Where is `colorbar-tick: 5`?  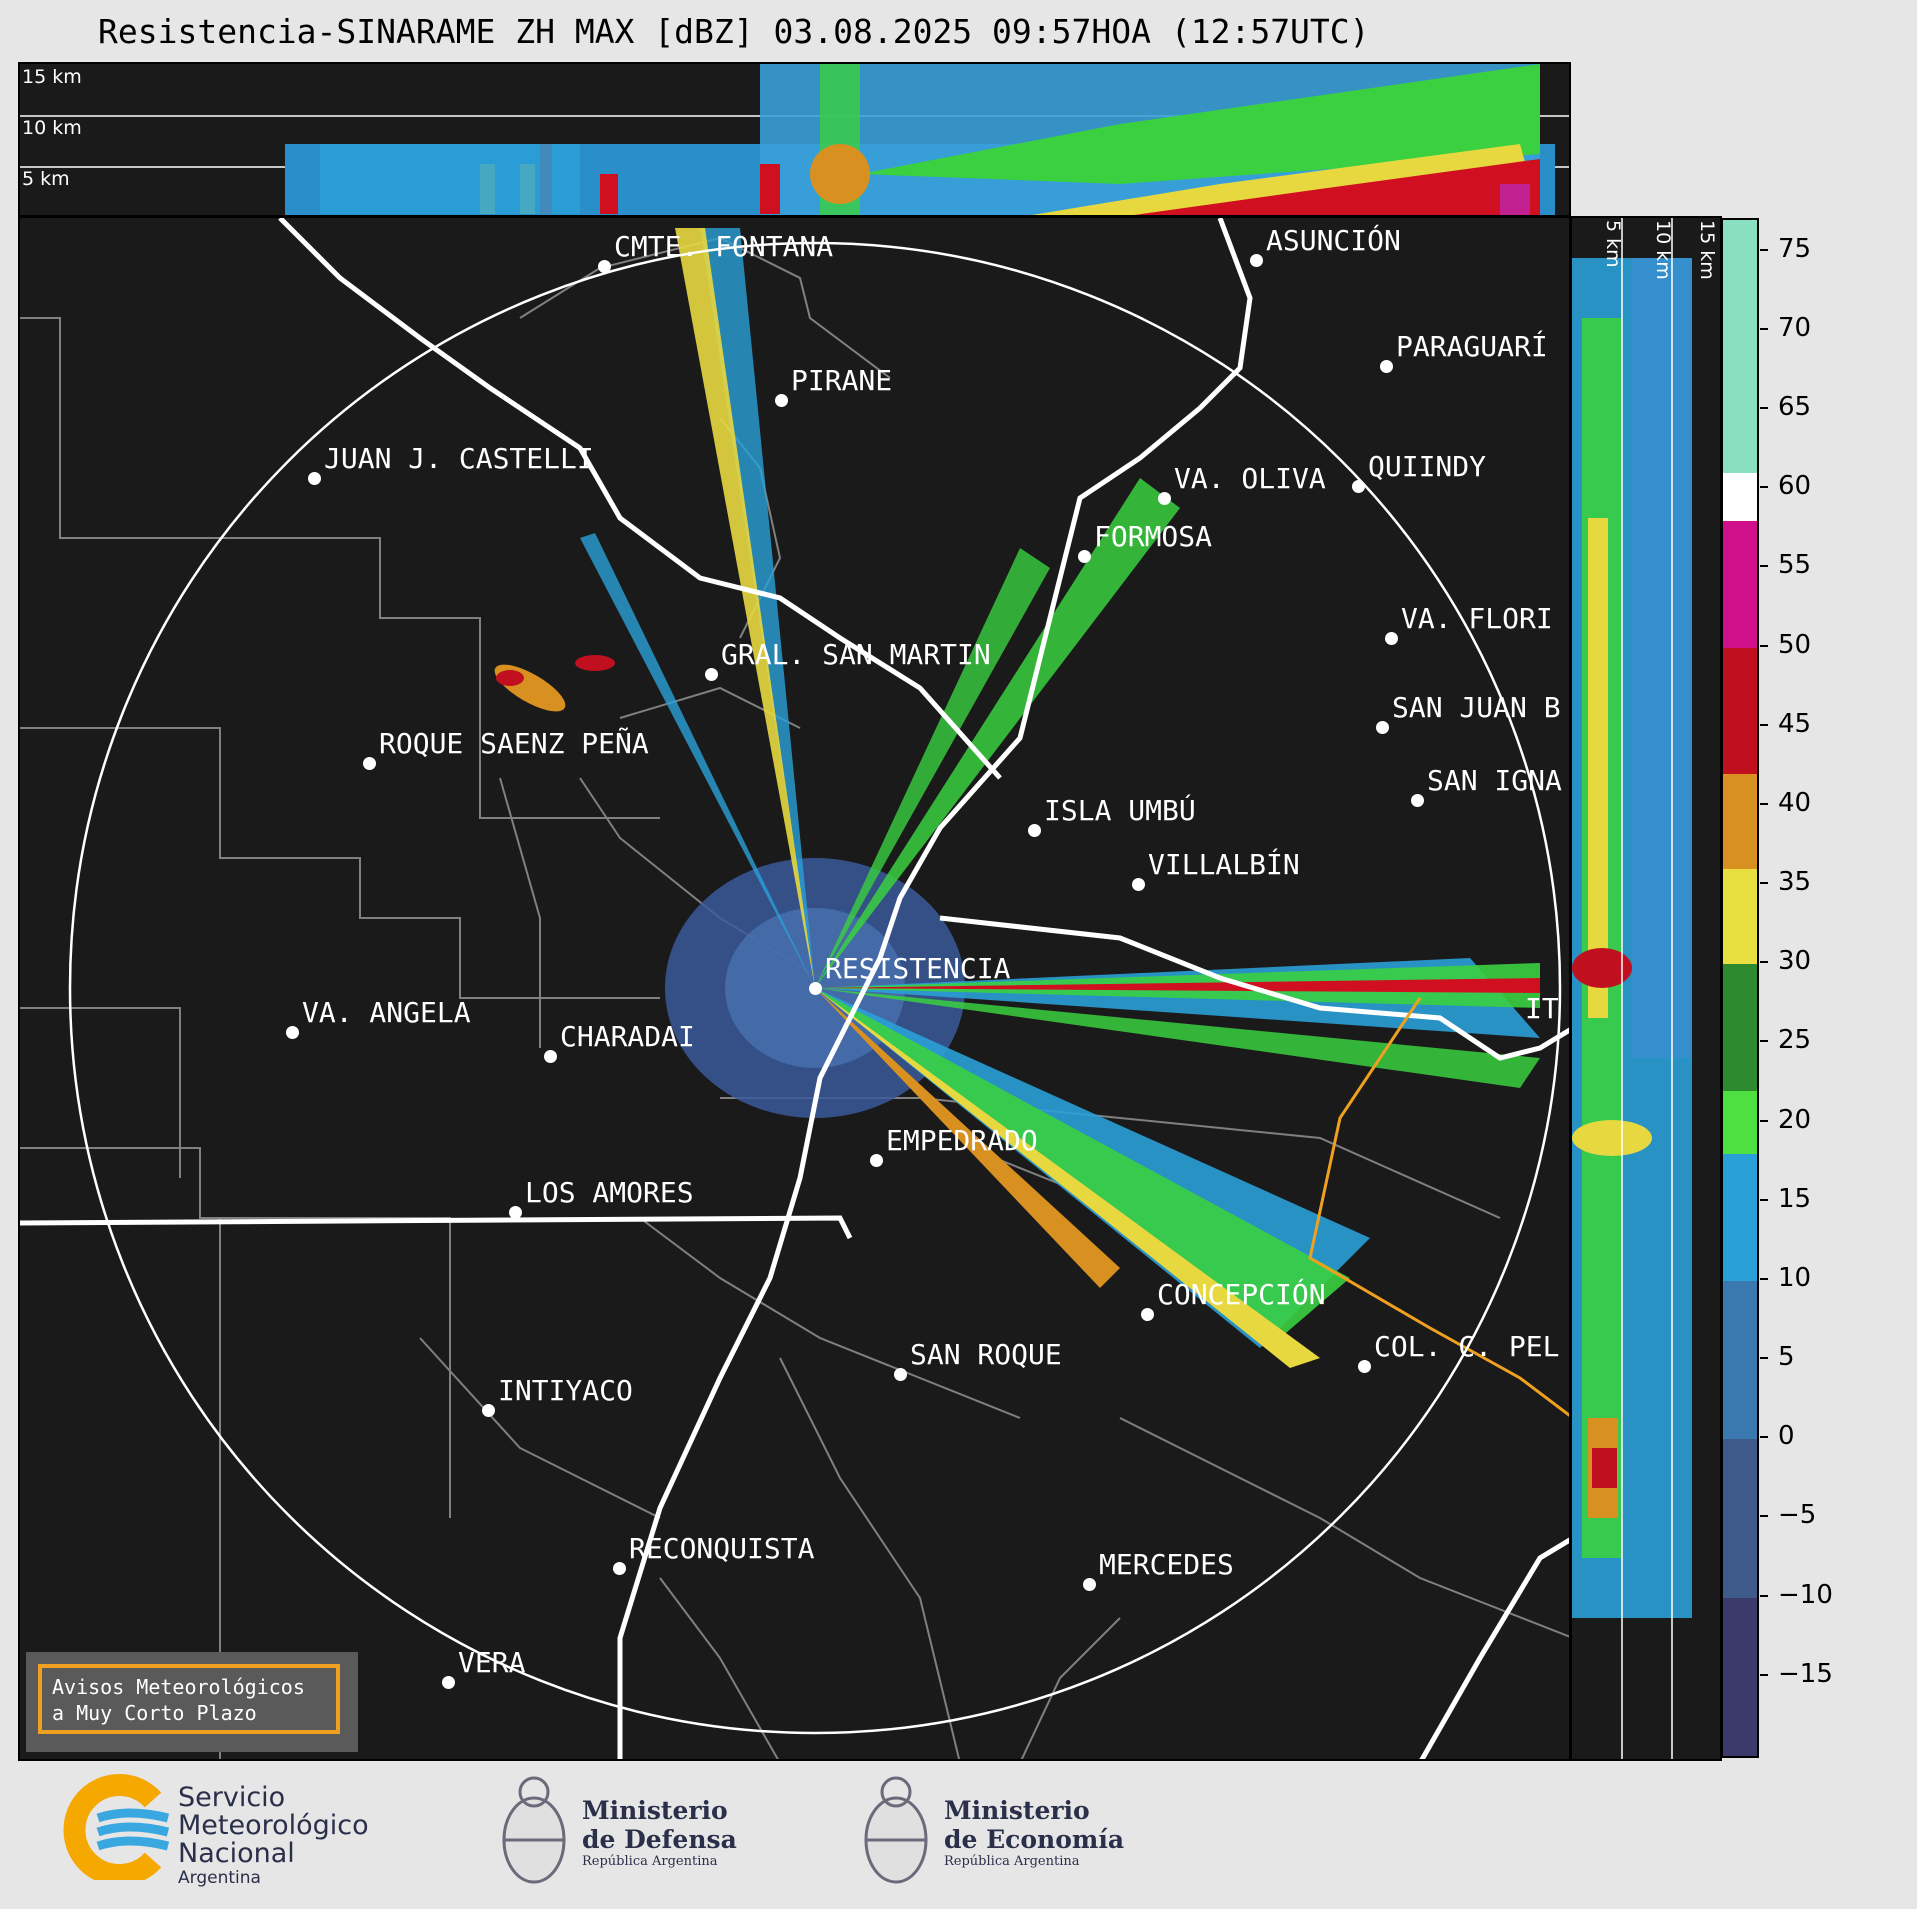 colorbar-tick: 5 is located at coordinates (1777, 1357).